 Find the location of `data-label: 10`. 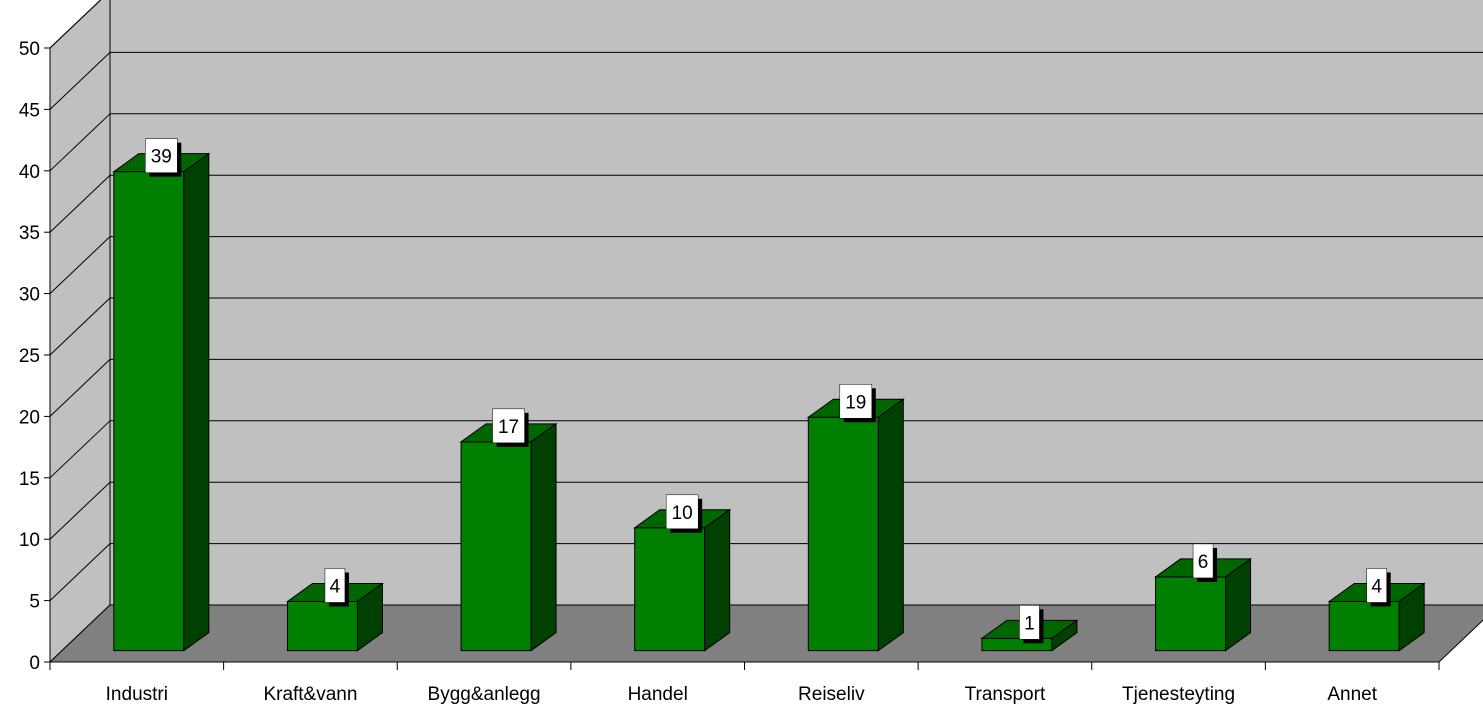

data-label: 10 is located at coordinates (682, 513).